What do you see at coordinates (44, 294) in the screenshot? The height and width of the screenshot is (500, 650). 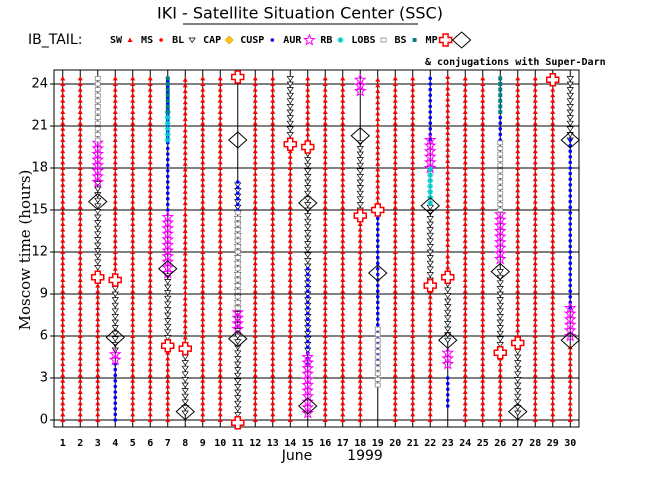 I see `y-tick-label: 9` at bounding box center [44, 294].